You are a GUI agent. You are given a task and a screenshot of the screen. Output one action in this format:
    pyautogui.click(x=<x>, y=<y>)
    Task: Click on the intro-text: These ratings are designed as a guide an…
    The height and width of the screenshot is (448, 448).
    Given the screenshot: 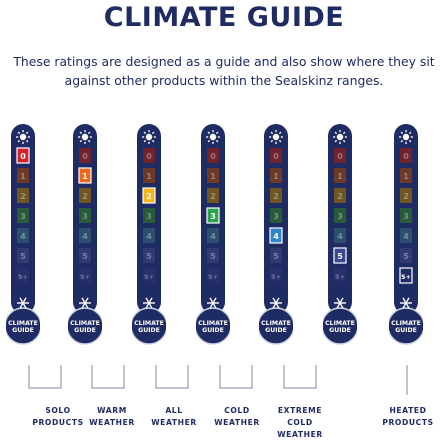 What is the action you would take?
    pyautogui.click(x=224, y=71)
    